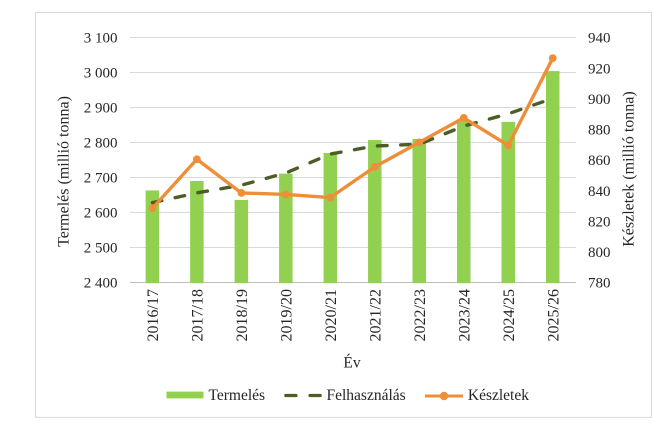 The height and width of the screenshot is (429, 653). I want to click on svg-text: 860, so click(599, 161).